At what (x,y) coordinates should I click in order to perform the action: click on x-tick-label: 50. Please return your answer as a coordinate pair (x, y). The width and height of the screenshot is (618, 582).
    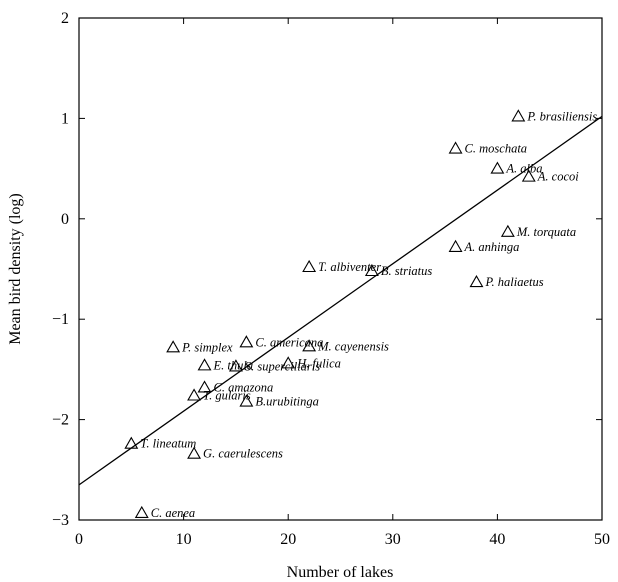
    Looking at the image, I should click on (602, 539).